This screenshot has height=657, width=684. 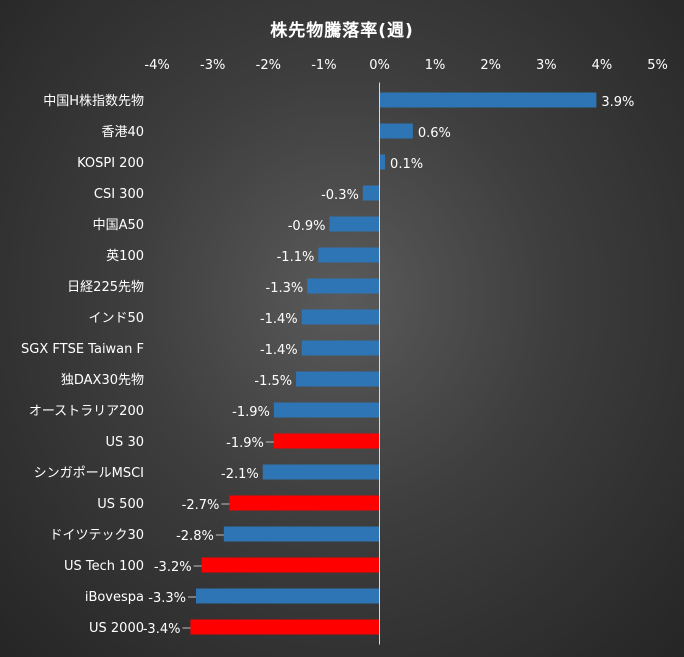 I want to click on x-tick-label: 0%, so click(x=379, y=65).